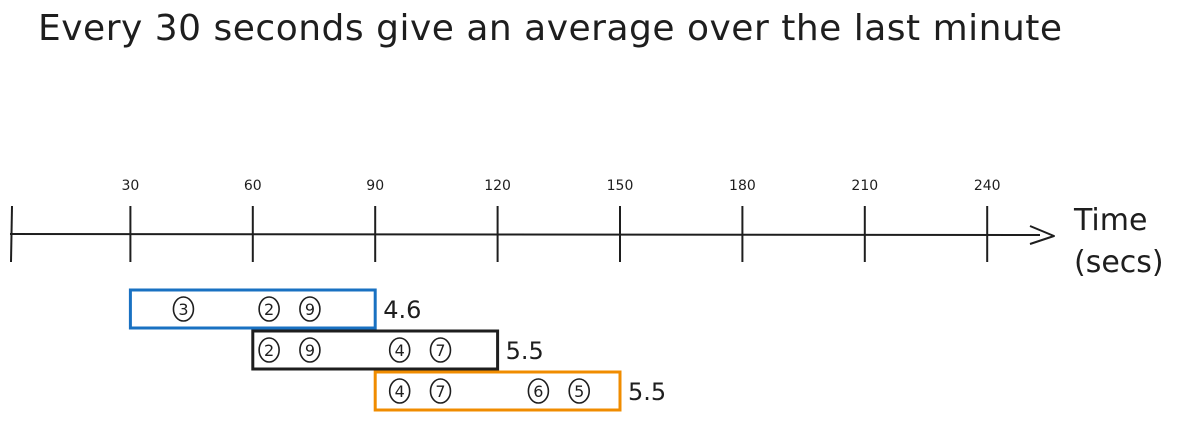 The height and width of the screenshot is (422, 1189). I want to click on value-label: 6, so click(538, 391).